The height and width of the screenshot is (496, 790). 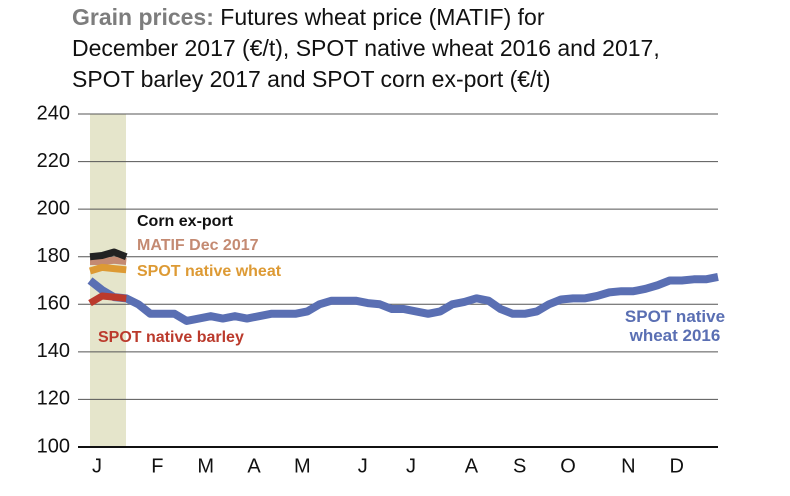 What do you see at coordinates (676, 466) in the screenshot?
I see `x-tick-label: D` at bounding box center [676, 466].